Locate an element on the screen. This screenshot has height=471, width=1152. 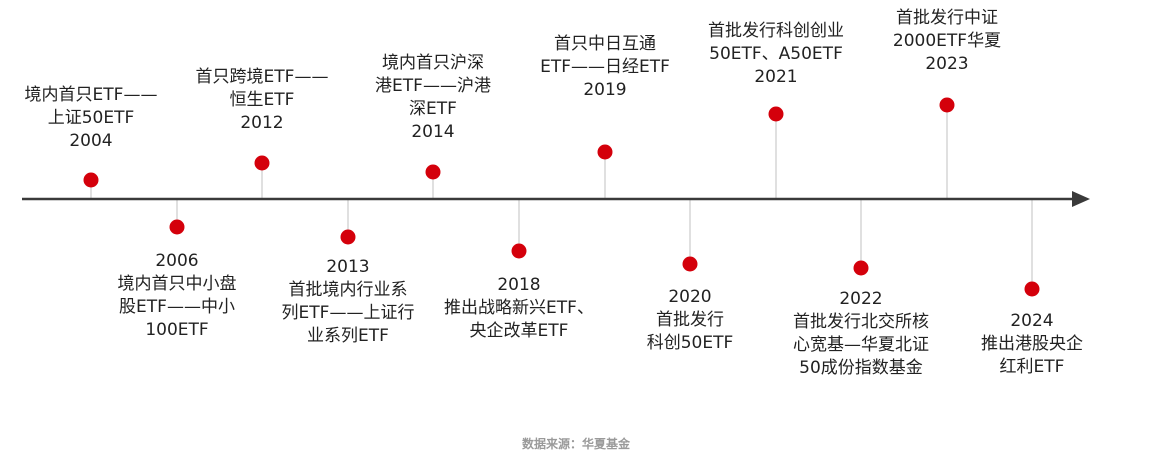
event-label-2020: 2020 首批发行科创50ETF is located at coordinates (690, 320).